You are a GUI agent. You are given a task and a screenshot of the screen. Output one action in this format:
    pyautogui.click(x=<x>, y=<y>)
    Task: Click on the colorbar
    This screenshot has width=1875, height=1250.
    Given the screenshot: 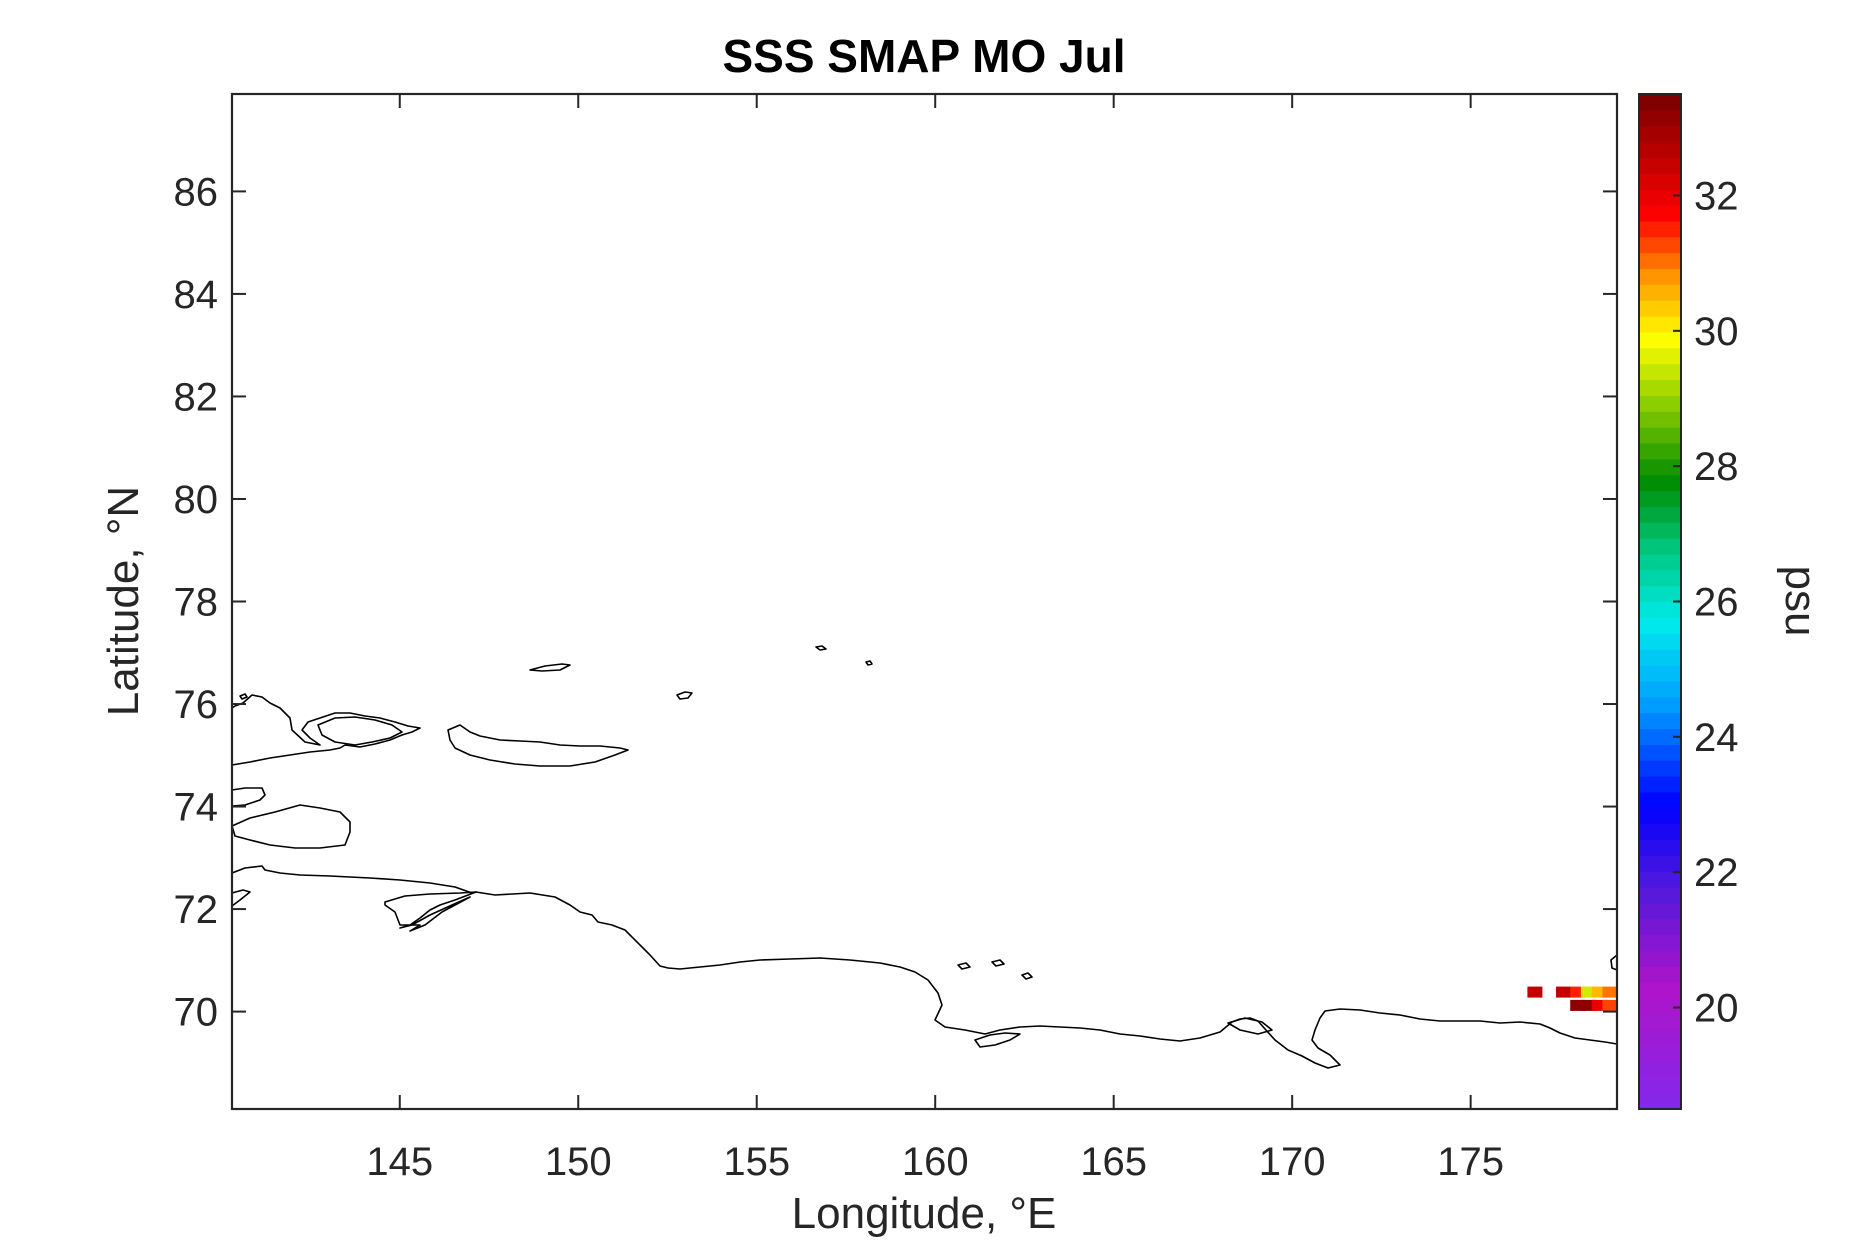 What is the action you would take?
    pyautogui.click(x=1660, y=601)
    